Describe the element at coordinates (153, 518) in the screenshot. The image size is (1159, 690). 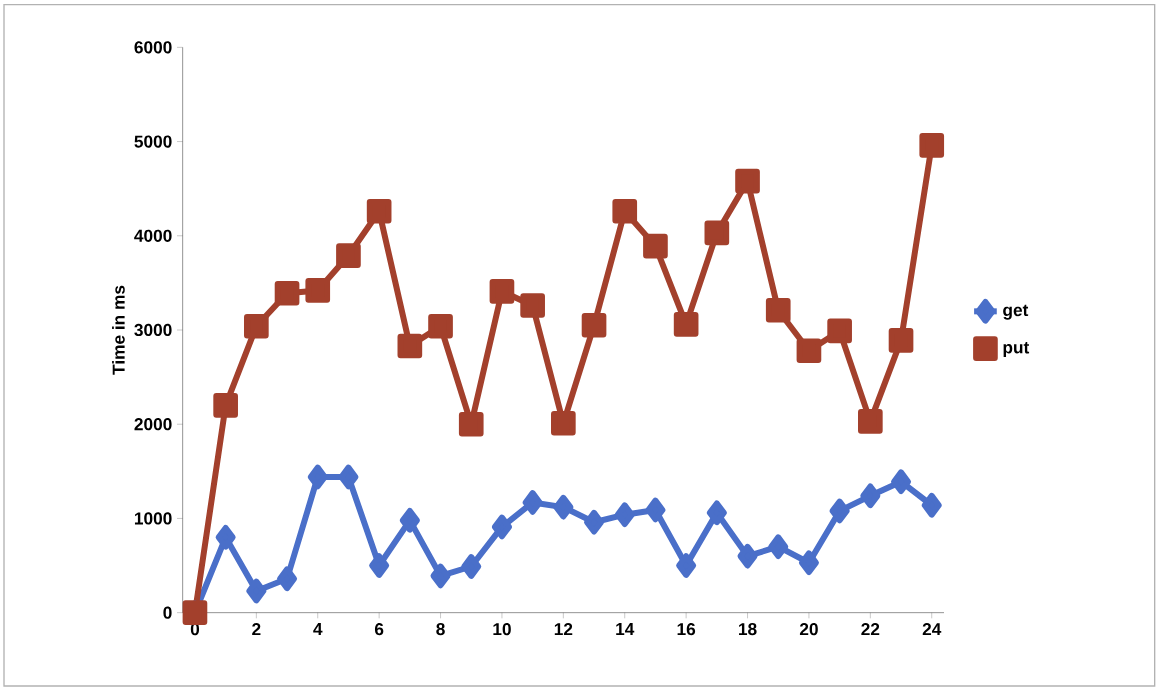
I see `y-tick-label: 1000` at that location.